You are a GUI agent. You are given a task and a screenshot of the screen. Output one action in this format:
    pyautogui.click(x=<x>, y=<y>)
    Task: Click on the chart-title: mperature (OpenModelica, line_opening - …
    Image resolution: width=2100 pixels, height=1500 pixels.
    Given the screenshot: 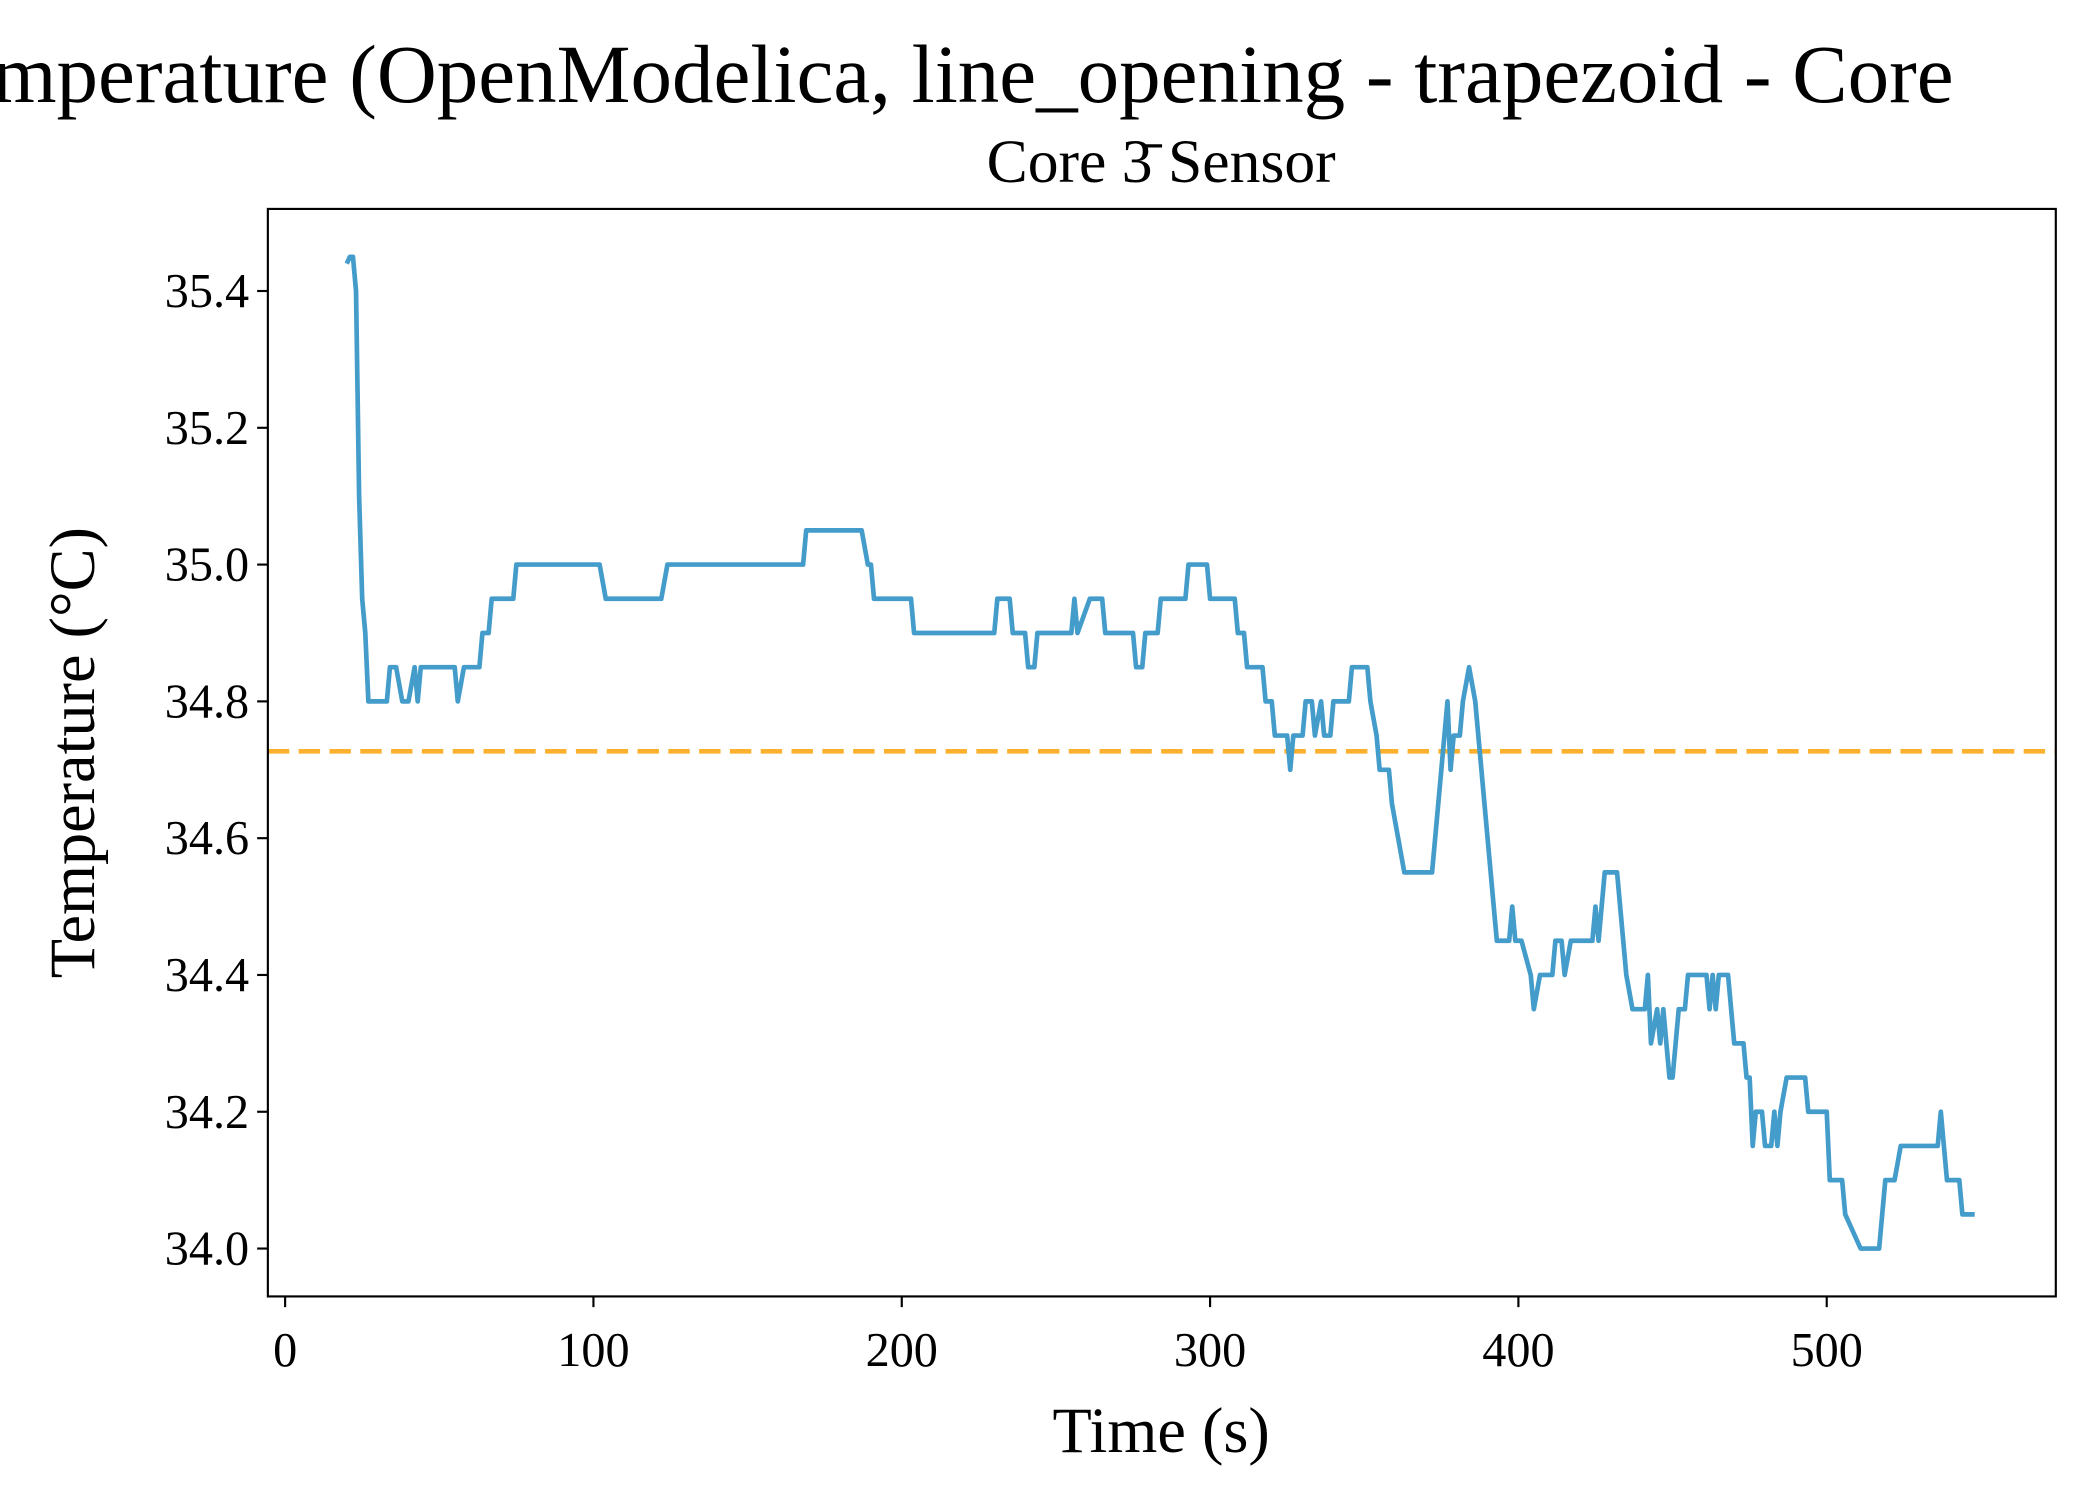 What is the action you would take?
    pyautogui.click(x=977, y=74)
    